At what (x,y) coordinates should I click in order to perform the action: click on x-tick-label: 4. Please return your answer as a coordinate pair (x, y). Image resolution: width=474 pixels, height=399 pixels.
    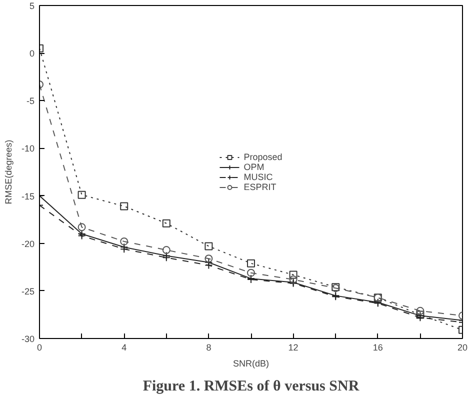
    Looking at the image, I should click on (124, 347).